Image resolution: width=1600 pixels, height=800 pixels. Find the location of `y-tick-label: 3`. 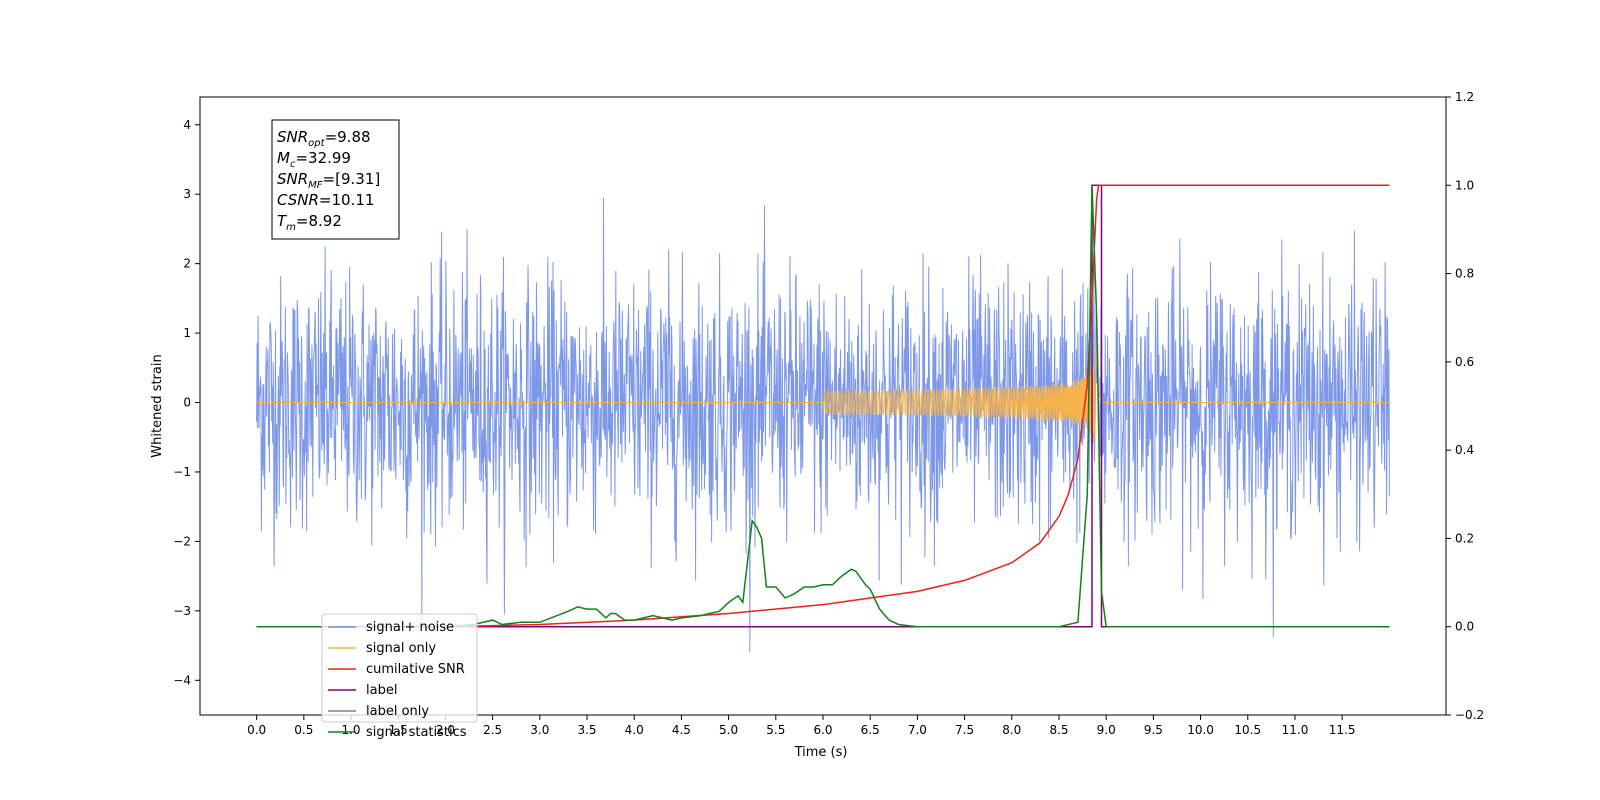

y-tick-label: 3 is located at coordinates (187, 194).